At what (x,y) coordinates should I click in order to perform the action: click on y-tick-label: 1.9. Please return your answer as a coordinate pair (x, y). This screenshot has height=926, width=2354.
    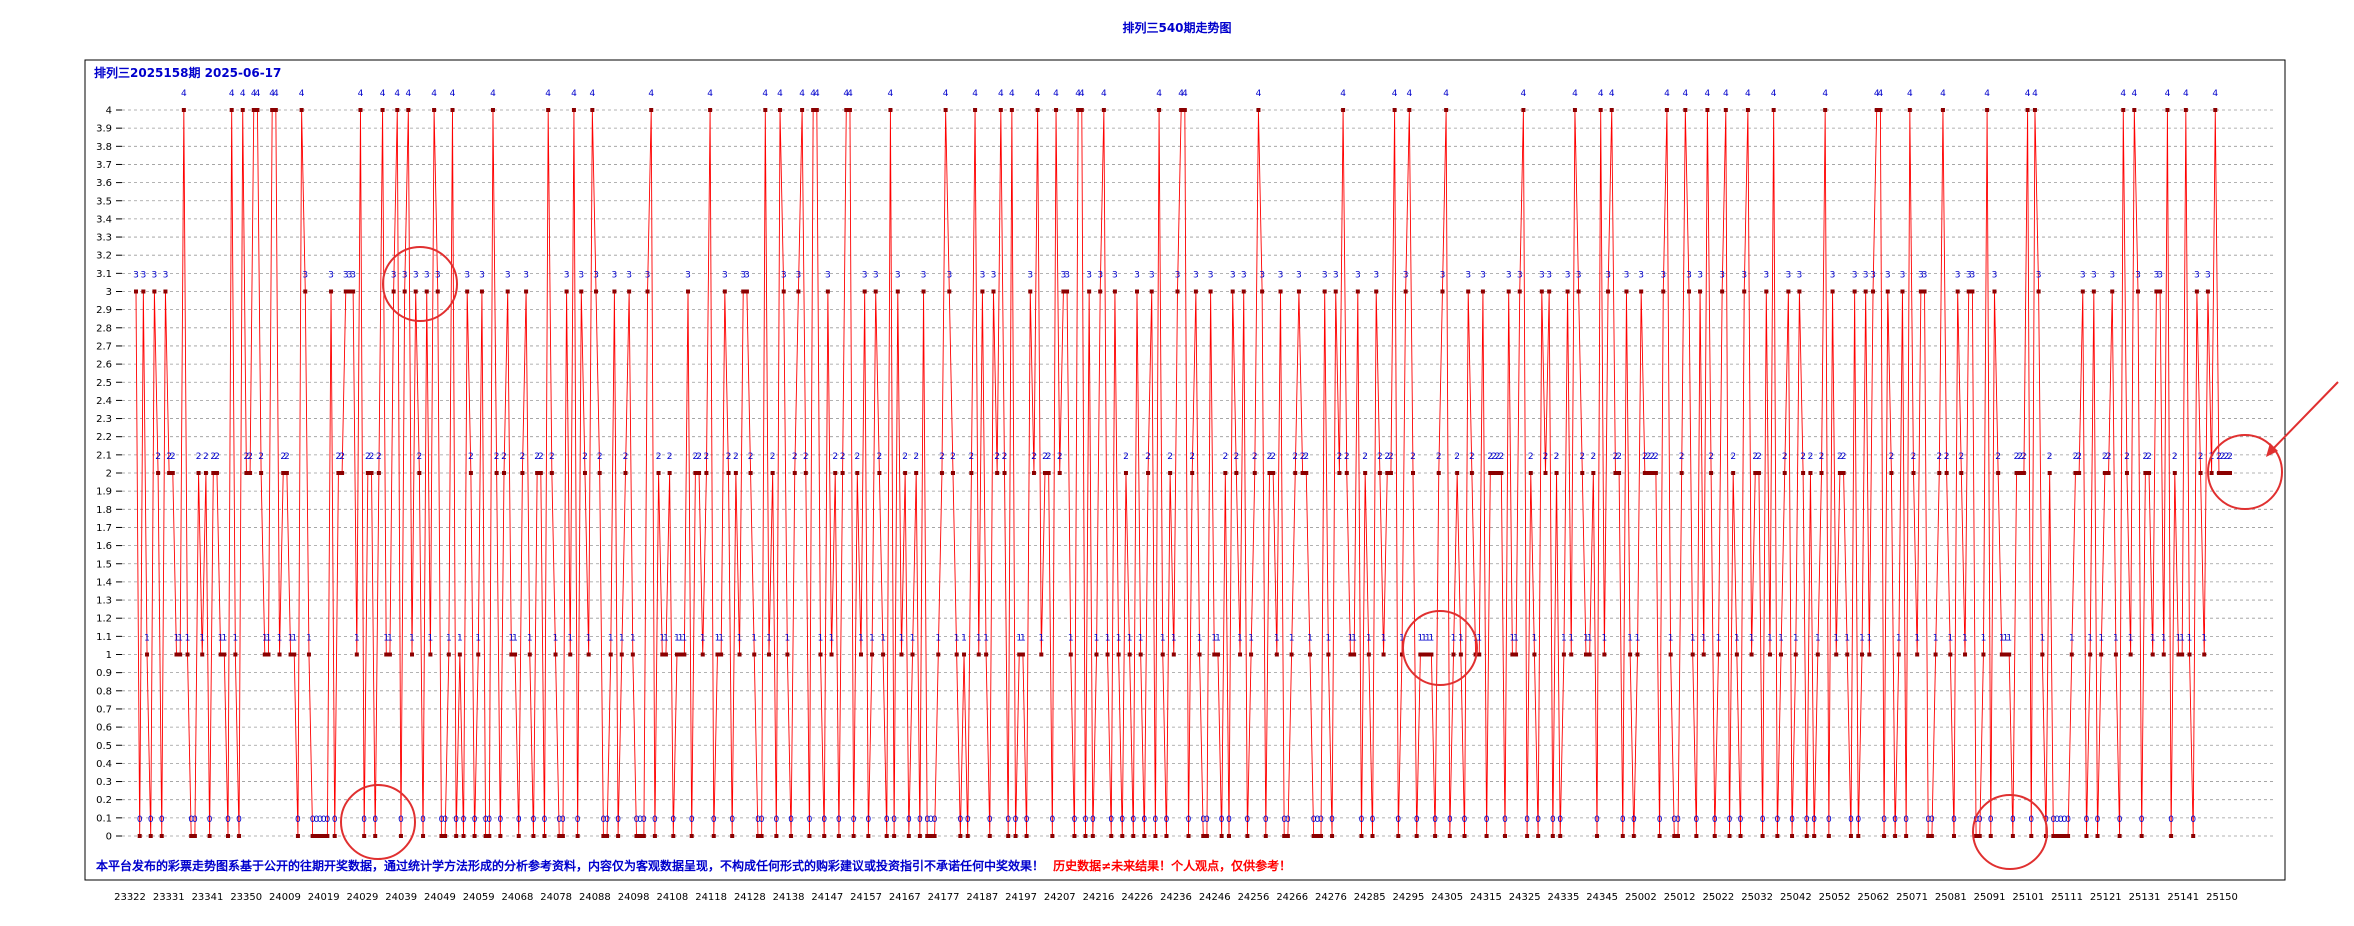
    Looking at the image, I should click on (104, 492).